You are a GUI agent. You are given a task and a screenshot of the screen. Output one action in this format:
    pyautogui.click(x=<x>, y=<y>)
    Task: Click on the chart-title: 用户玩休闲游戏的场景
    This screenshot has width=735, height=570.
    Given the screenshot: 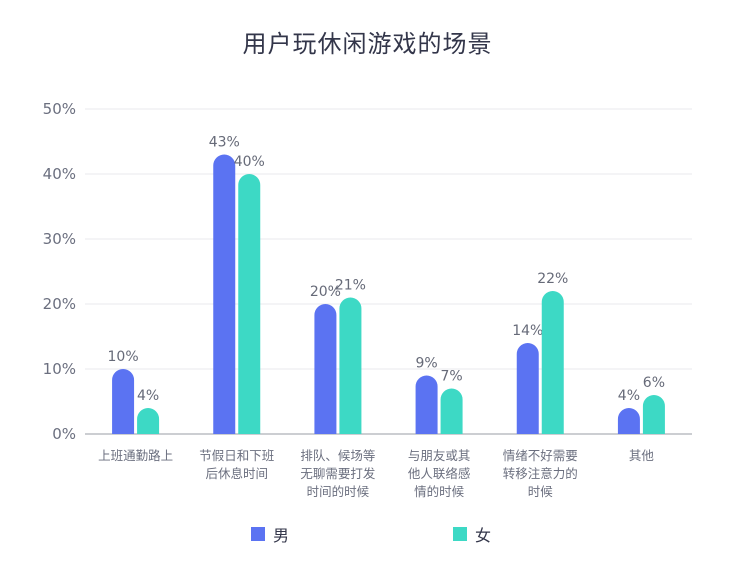 What is the action you would take?
    pyautogui.click(x=367, y=44)
    